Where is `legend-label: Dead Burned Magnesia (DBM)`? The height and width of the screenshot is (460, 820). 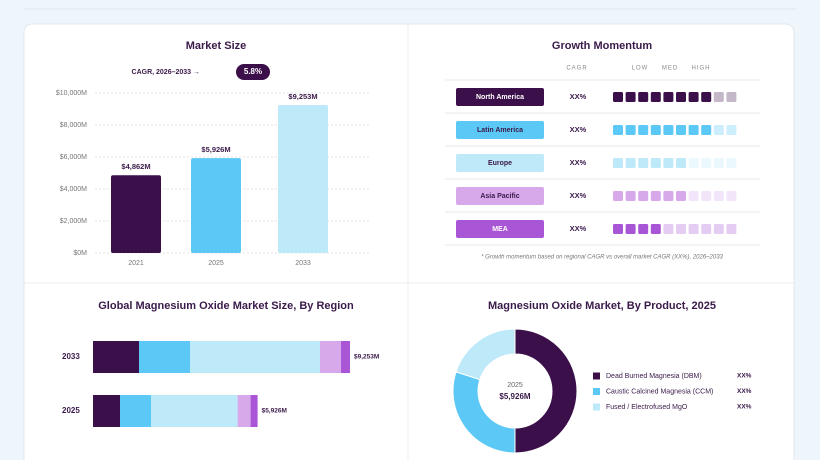
legend-label: Dead Burned Magnesia (DBM) is located at coordinates (654, 376).